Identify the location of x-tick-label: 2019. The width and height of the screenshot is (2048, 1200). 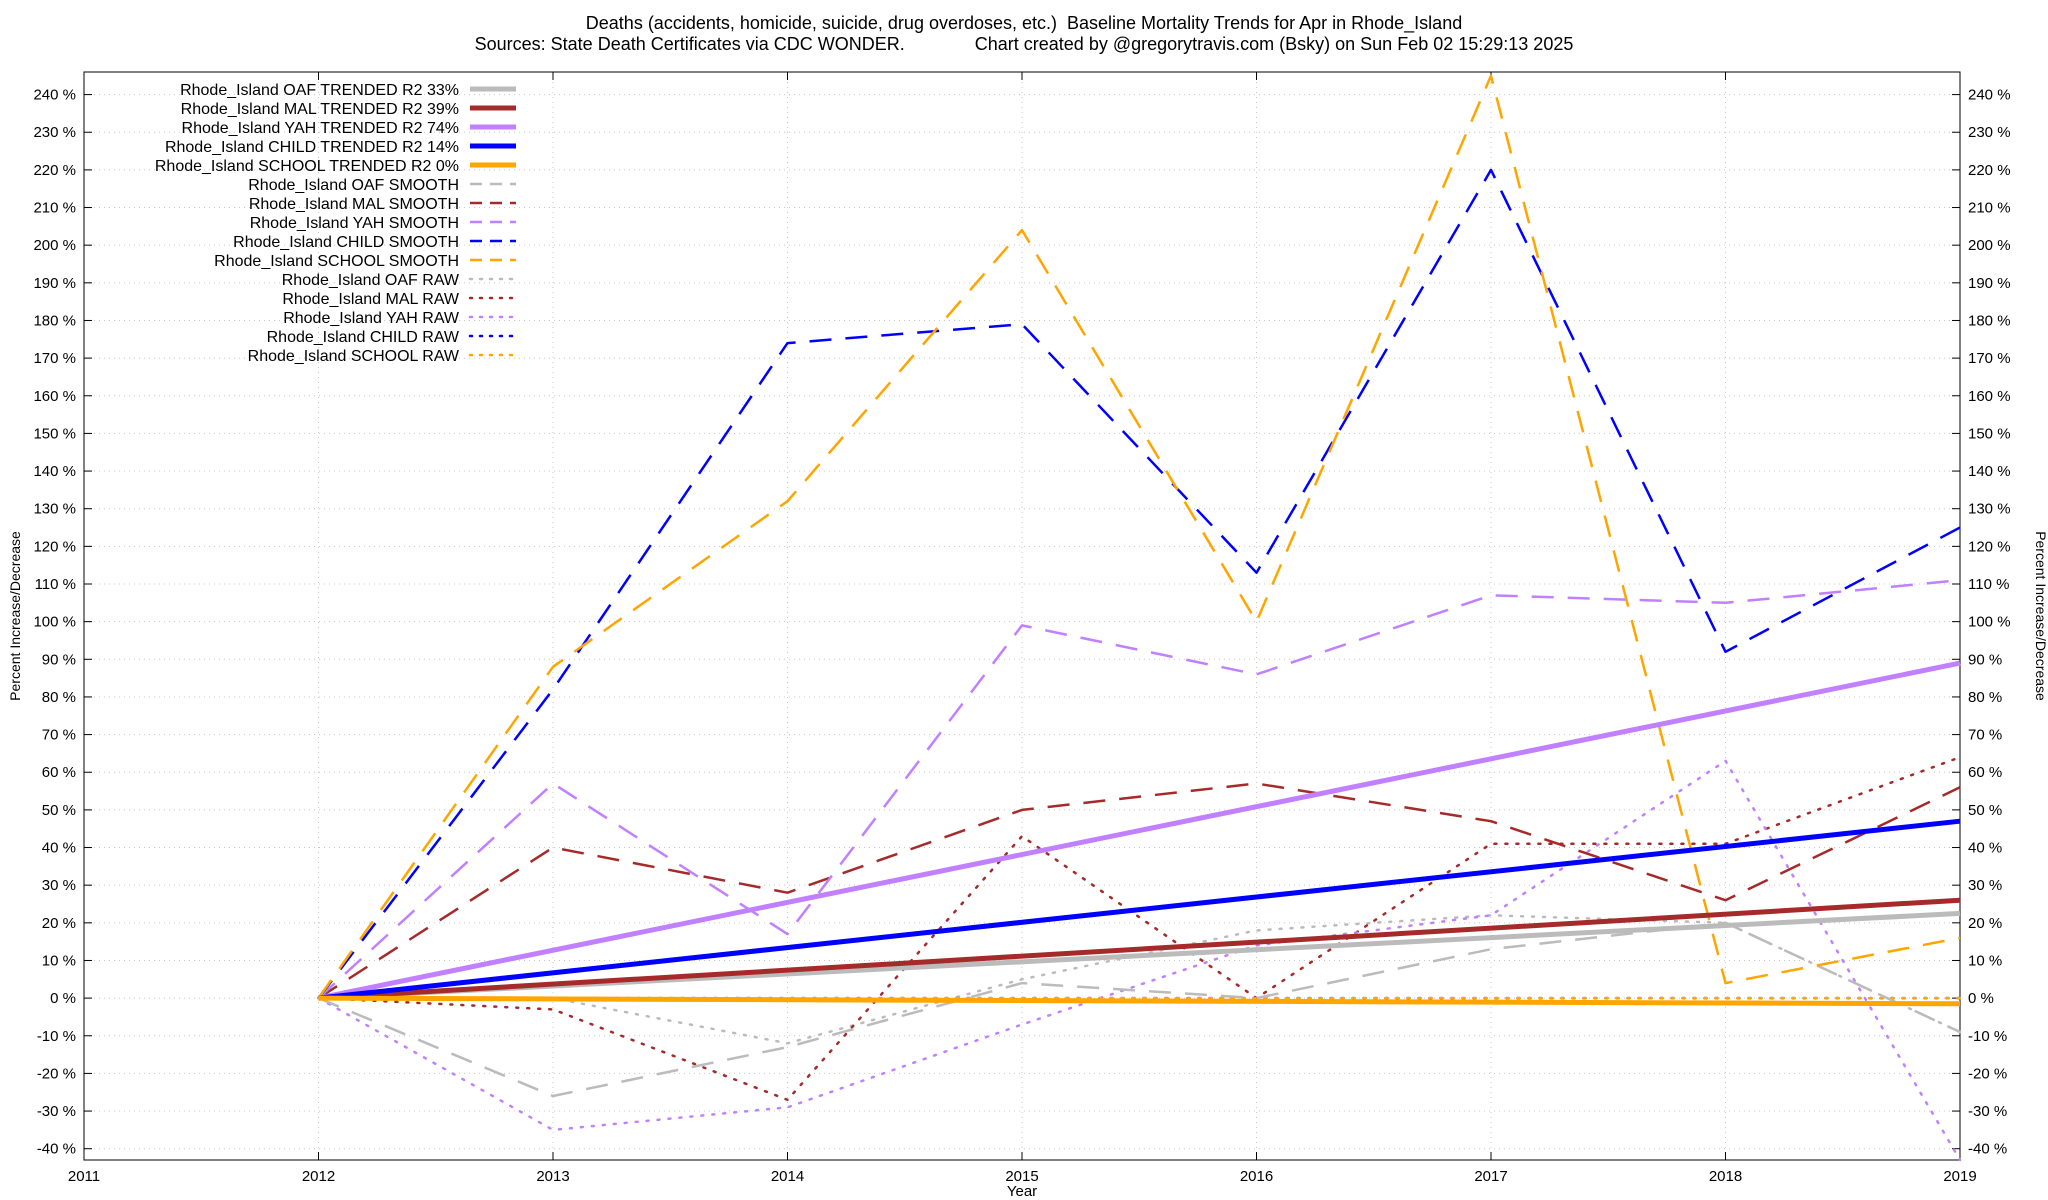
(1959, 1176).